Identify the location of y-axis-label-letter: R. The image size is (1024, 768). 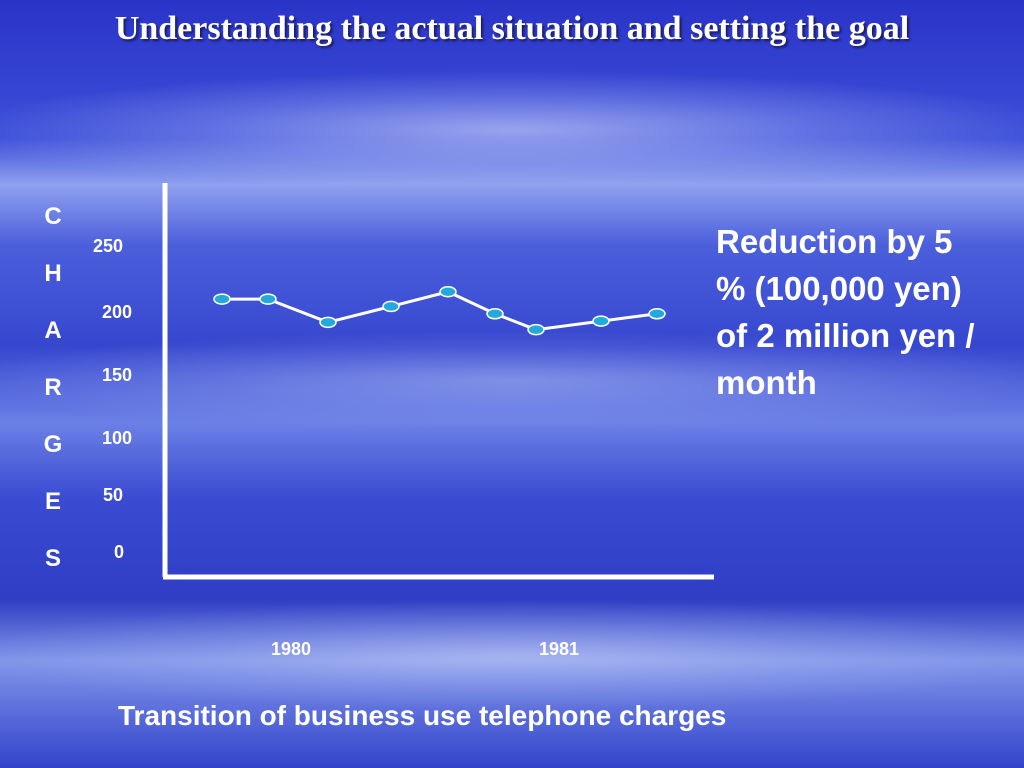
(52, 387).